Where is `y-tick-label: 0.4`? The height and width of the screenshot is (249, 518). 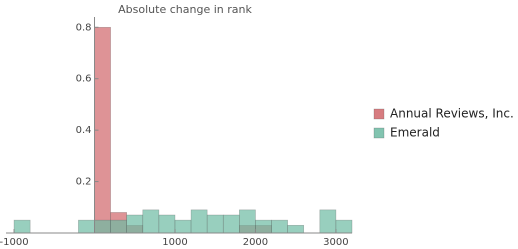 y-tick-label: 0.4 is located at coordinates (84, 130).